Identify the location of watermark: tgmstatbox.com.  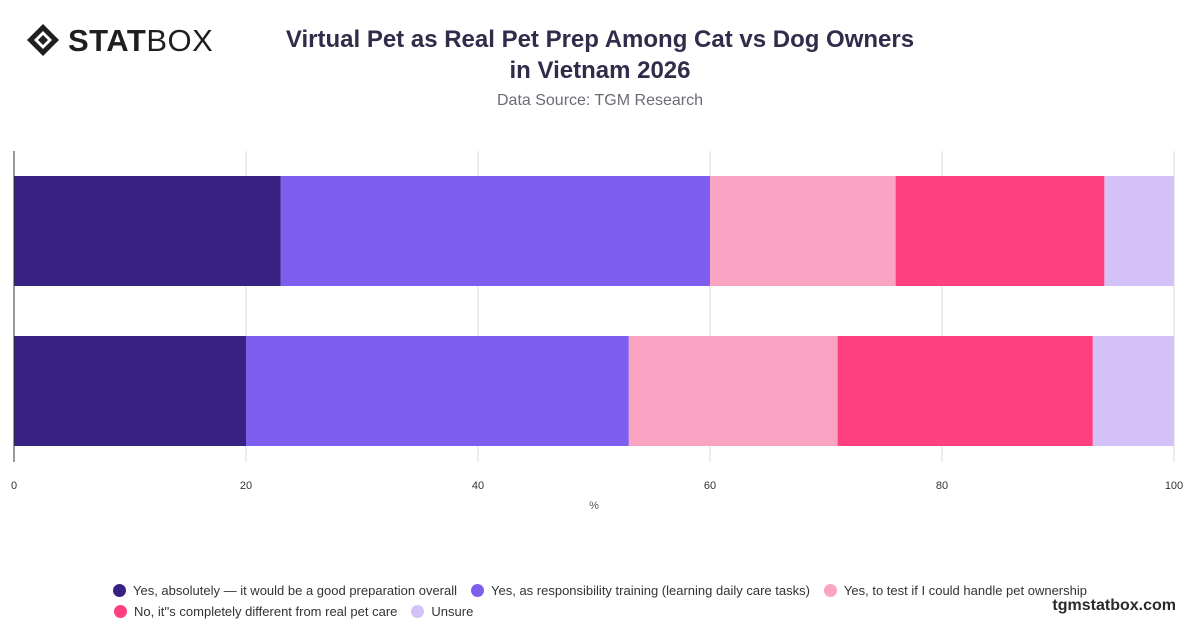
(1114, 605).